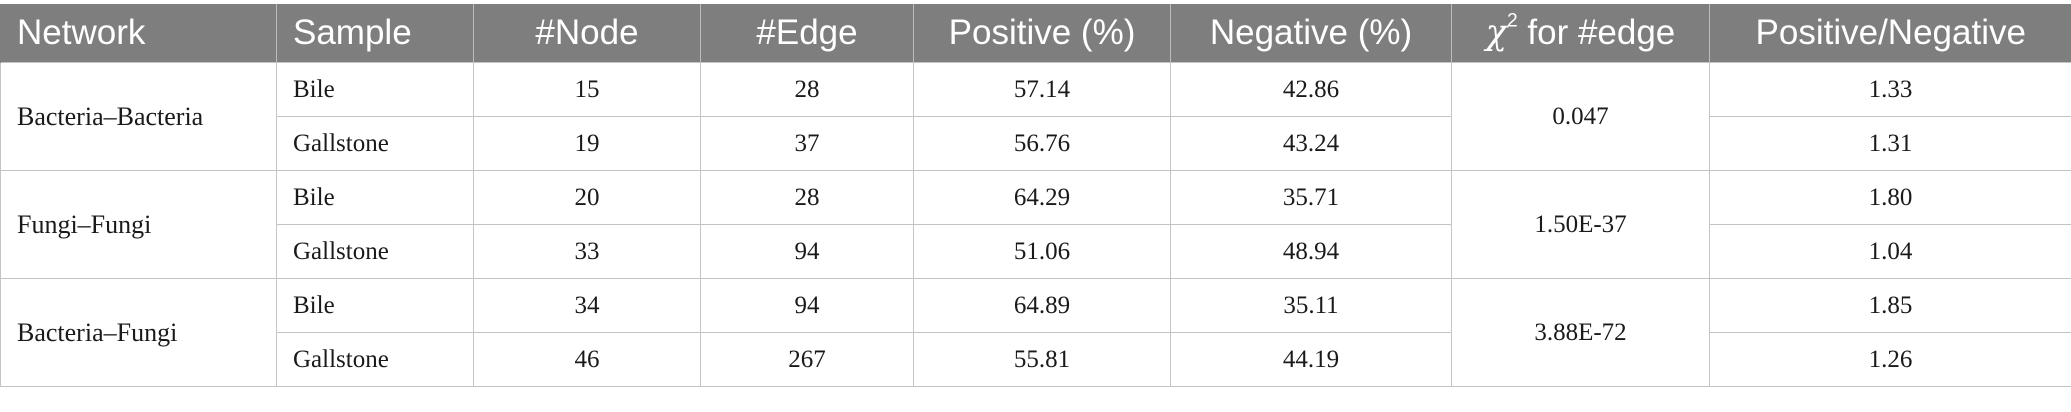 The height and width of the screenshot is (412, 2071). What do you see at coordinates (138, 224) in the screenshot?
I see `network-cell: Fungi–Fungi` at bounding box center [138, 224].